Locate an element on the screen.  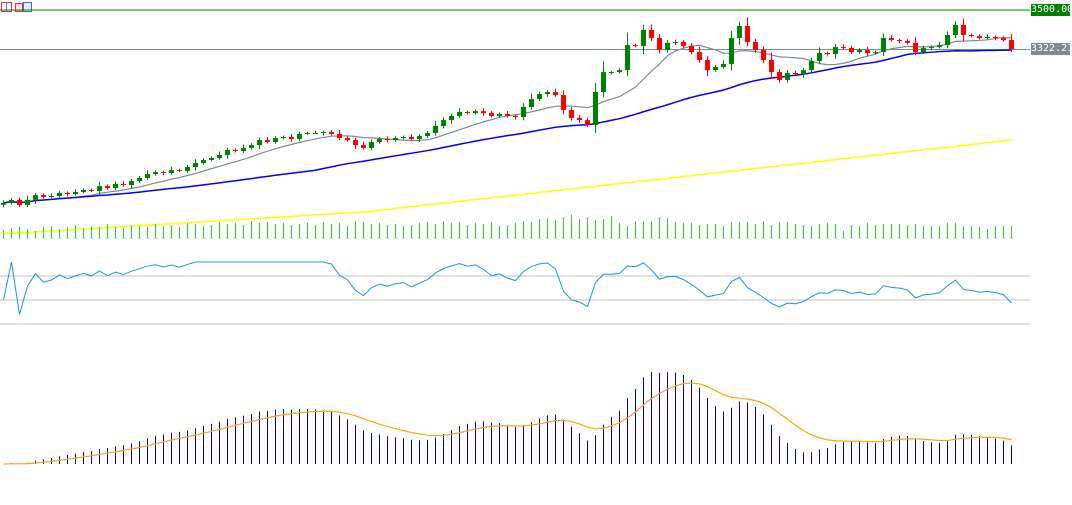
chart-toolbar is located at coordinates (17, 7).